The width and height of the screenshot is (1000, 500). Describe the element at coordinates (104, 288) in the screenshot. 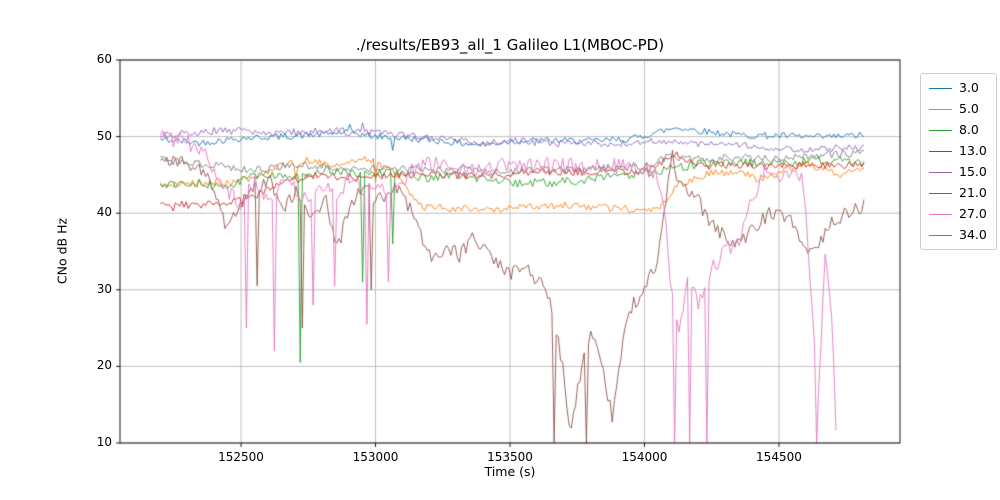

I see `y-tick-label: 30` at that location.